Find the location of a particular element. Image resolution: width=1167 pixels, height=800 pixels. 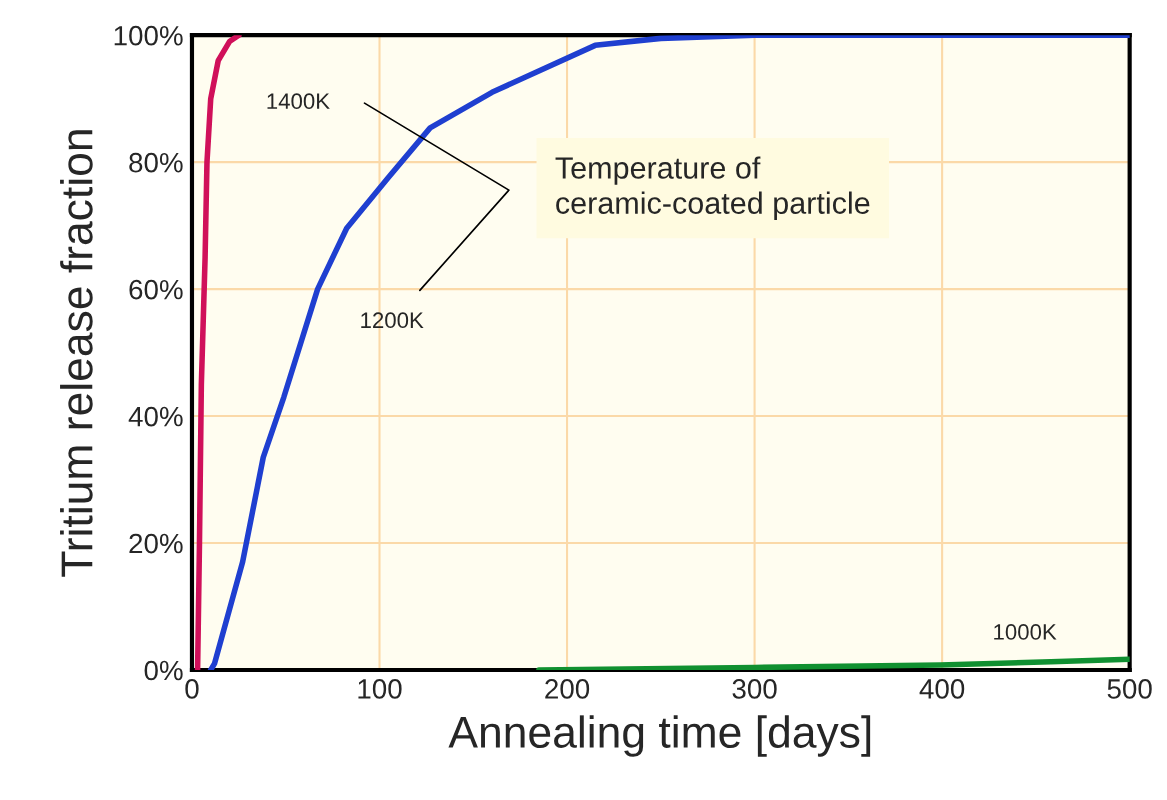

x-tick-label: 300 is located at coordinates (754, 689).